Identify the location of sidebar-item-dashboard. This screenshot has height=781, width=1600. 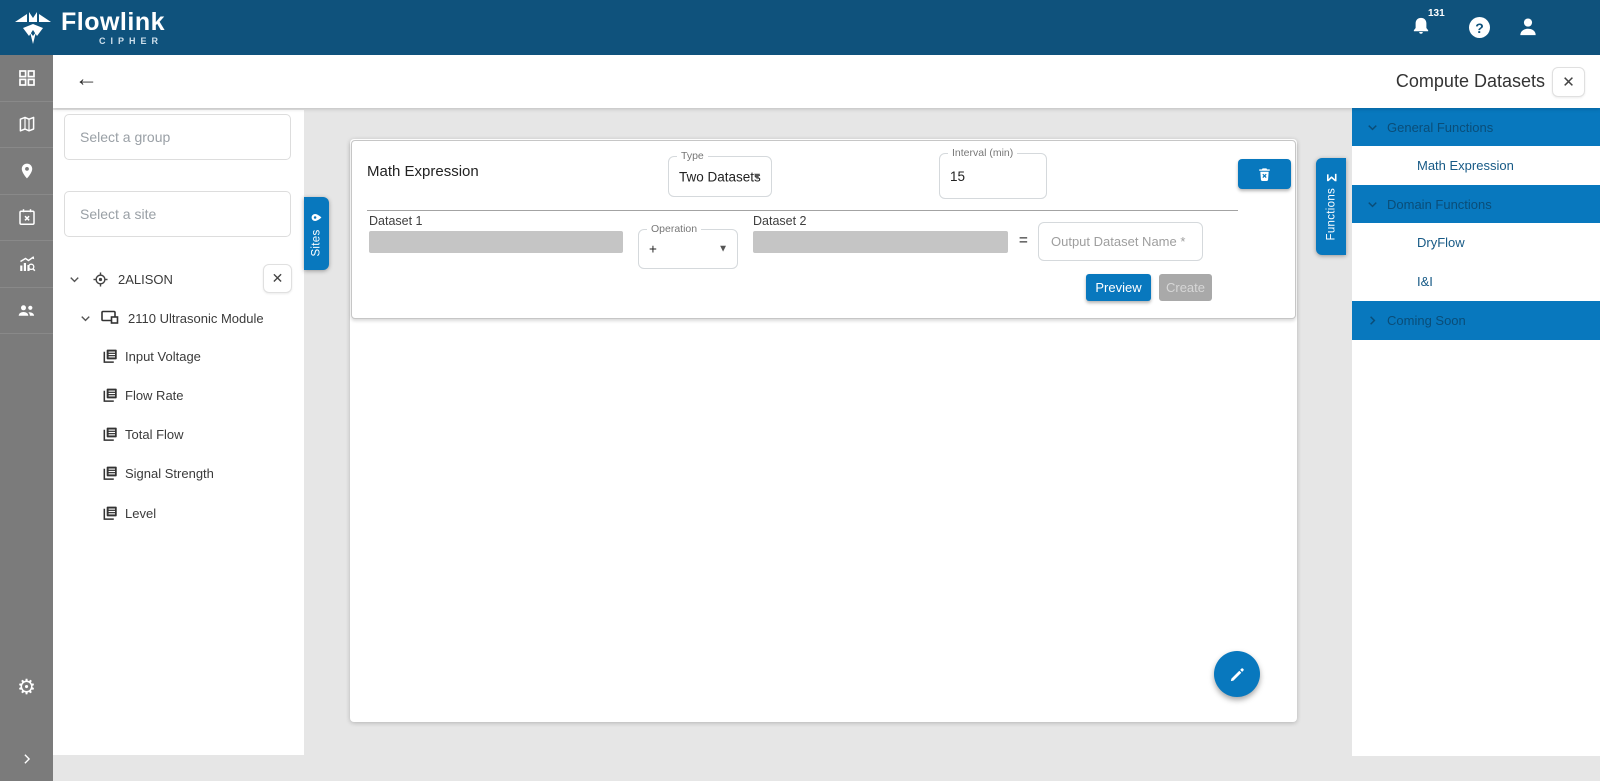
(26, 78).